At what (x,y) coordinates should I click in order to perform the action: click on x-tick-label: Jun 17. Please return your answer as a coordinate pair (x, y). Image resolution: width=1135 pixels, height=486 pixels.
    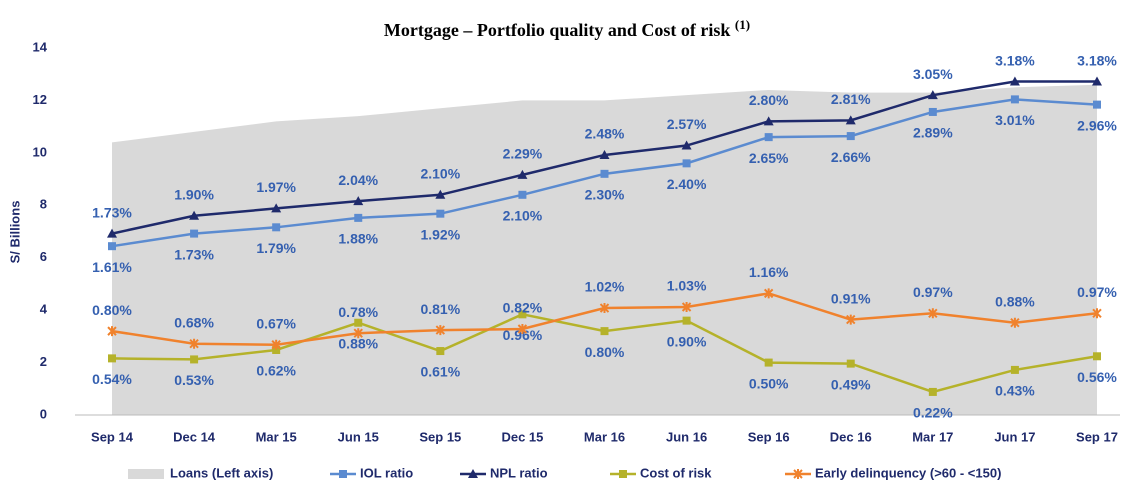
    Looking at the image, I should click on (1014, 436).